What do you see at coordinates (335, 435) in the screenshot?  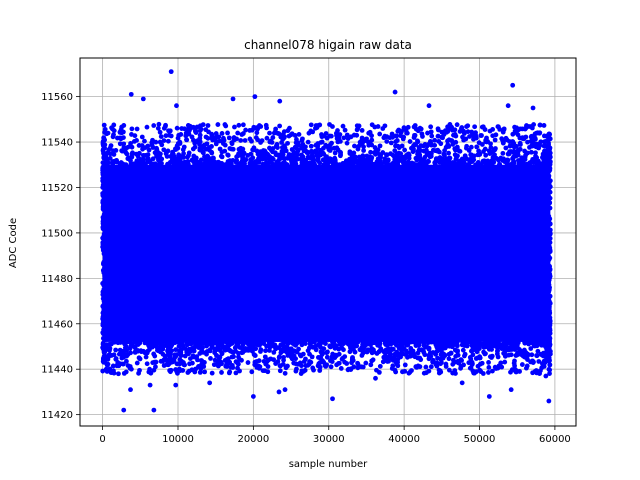 I see `x-axis-ticks: 0 10000 20000 30000 40000 50000 60000` at bounding box center [335, 435].